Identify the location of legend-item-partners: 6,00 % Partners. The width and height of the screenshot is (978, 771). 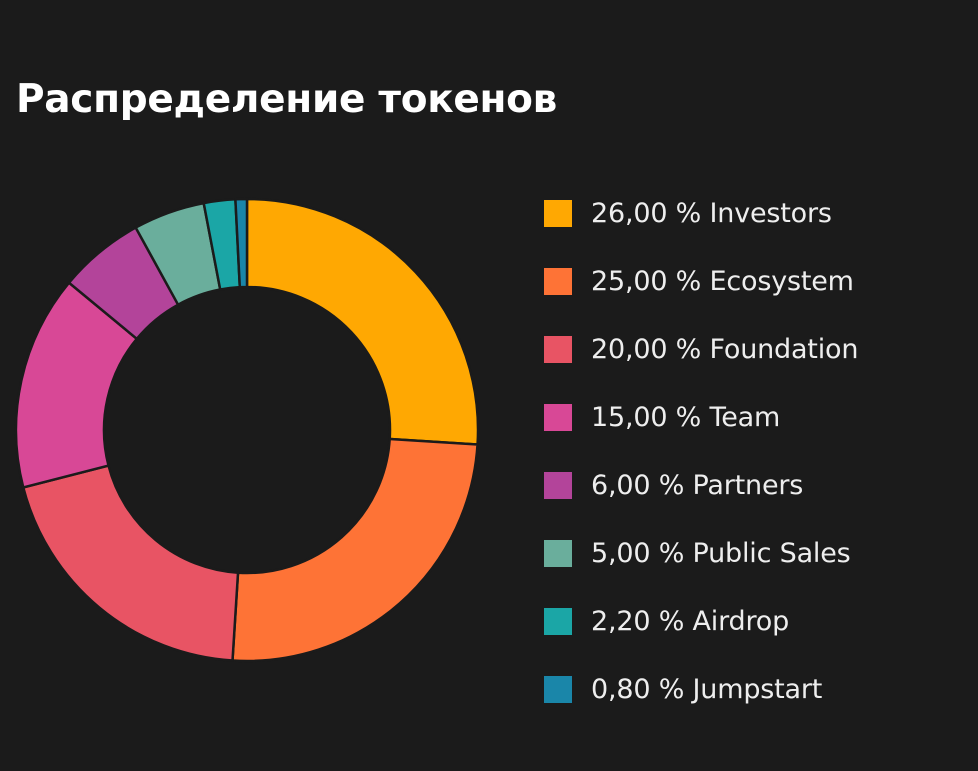
(701, 496).